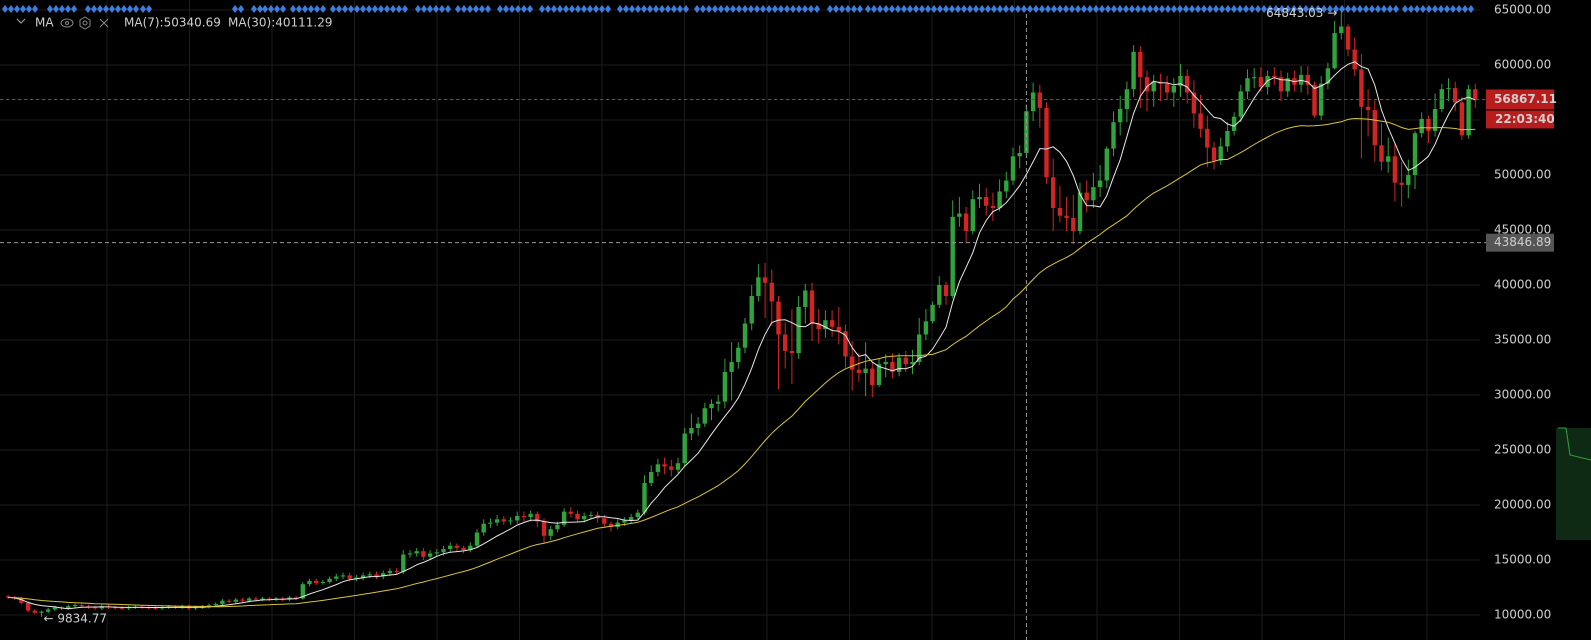 This screenshot has width=1591, height=640. What do you see at coordinates (1525, 99) in the screenshot?
I see `last-price: 56867.11` at bounding box center [1525, 99].